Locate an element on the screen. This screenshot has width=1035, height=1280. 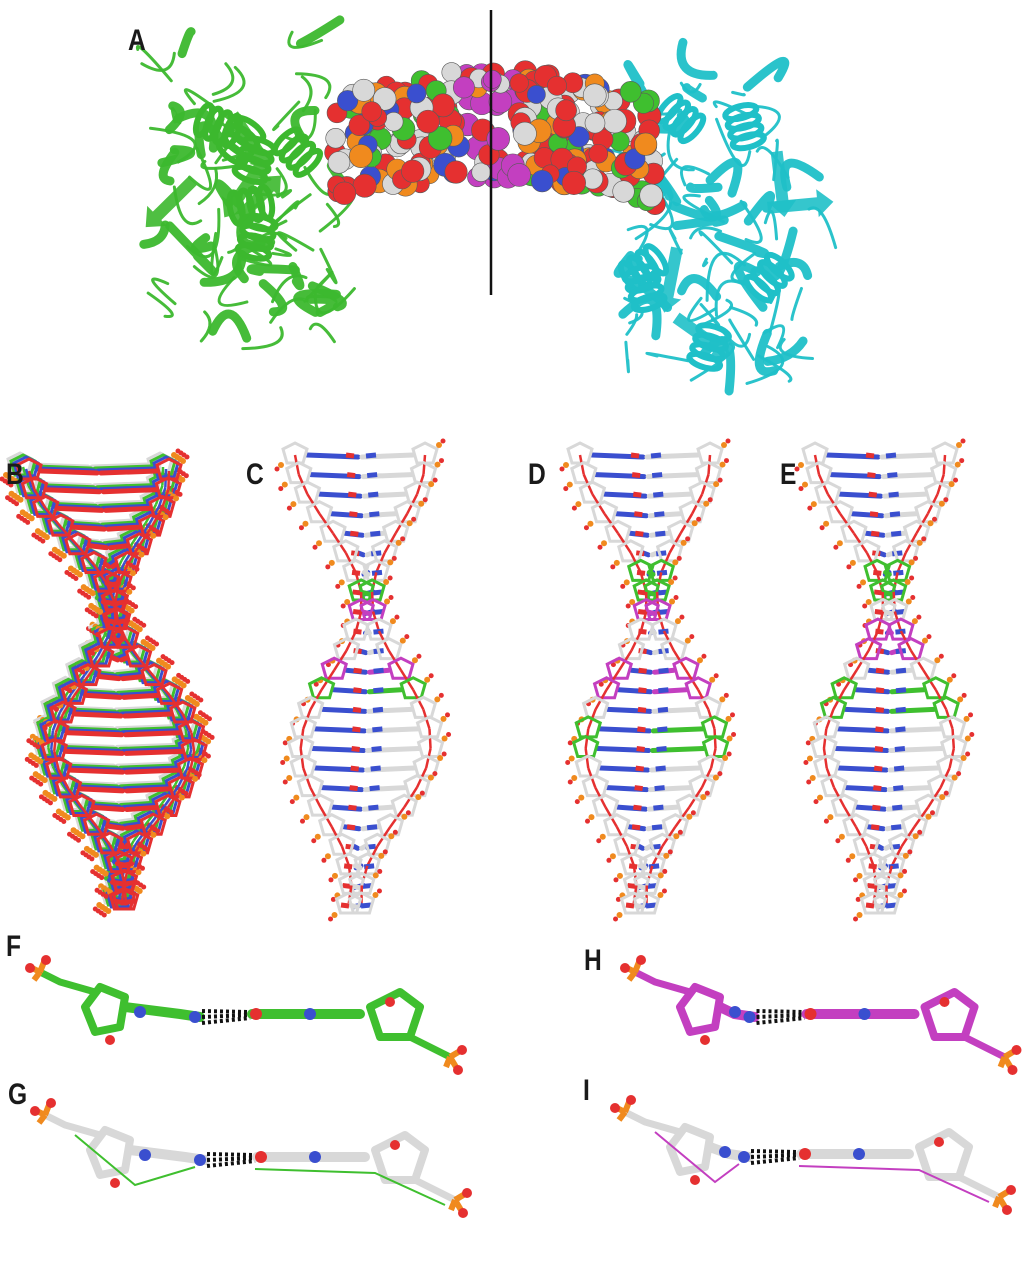
panel-label-c: C is located at coordinates (255, 474).